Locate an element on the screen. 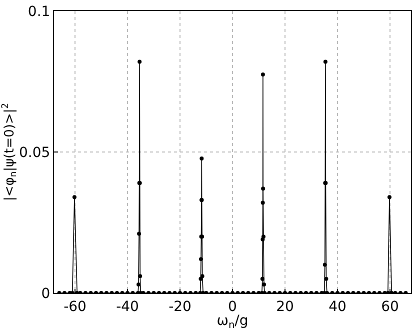 The height and width of the screenshot is (331, 415). x-tick-label: 60 is located at coordinates (390, 306).